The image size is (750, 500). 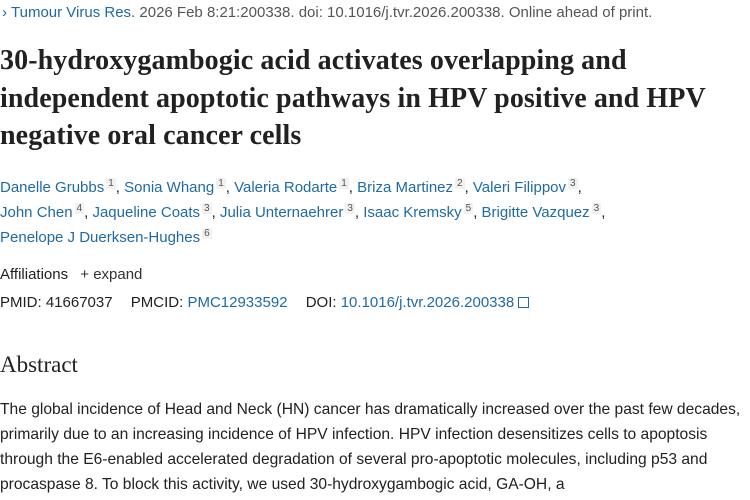 I want to click on external-link-icon, so click(x=524, y=302).